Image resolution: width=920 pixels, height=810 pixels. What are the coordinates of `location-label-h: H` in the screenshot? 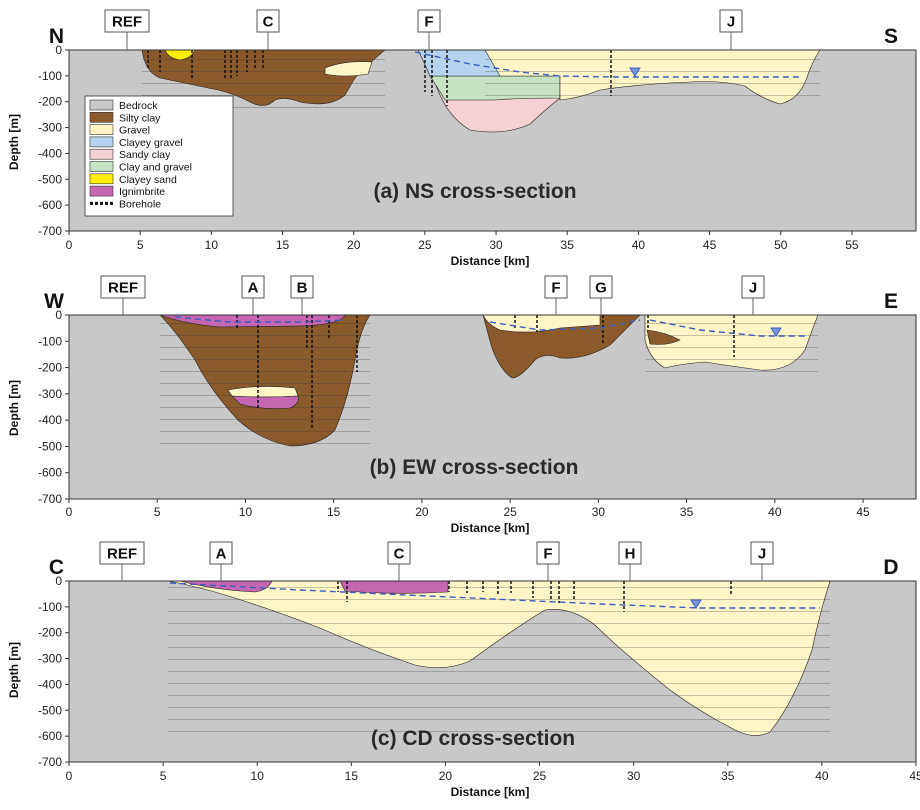 It's located at (630, 554).